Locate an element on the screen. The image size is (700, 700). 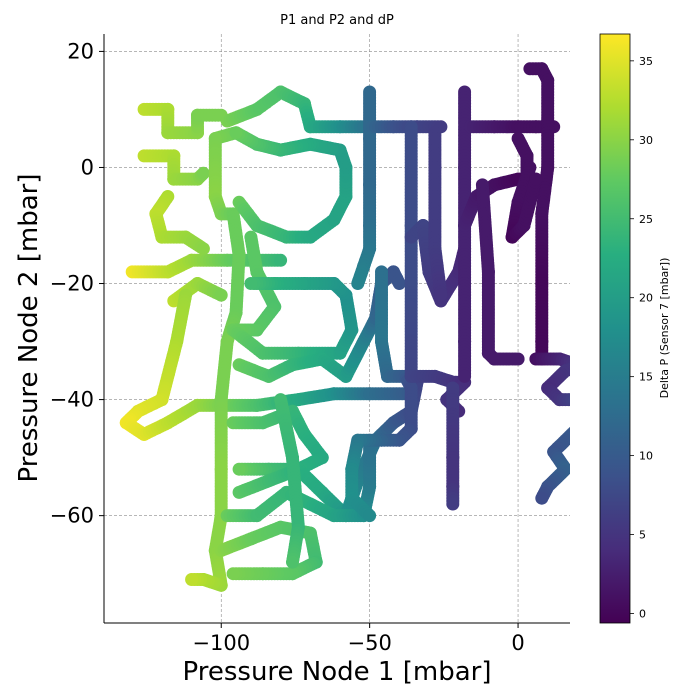
y-tick-labels: 20 0 −20 −40 −60 is located at coordinates (77, 283).